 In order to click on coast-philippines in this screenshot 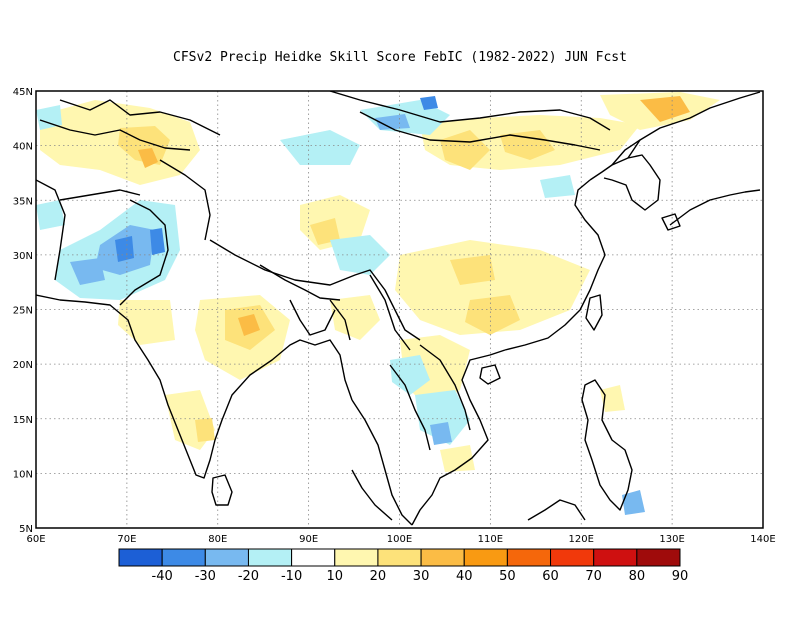, I will do `click(607, 445)`.